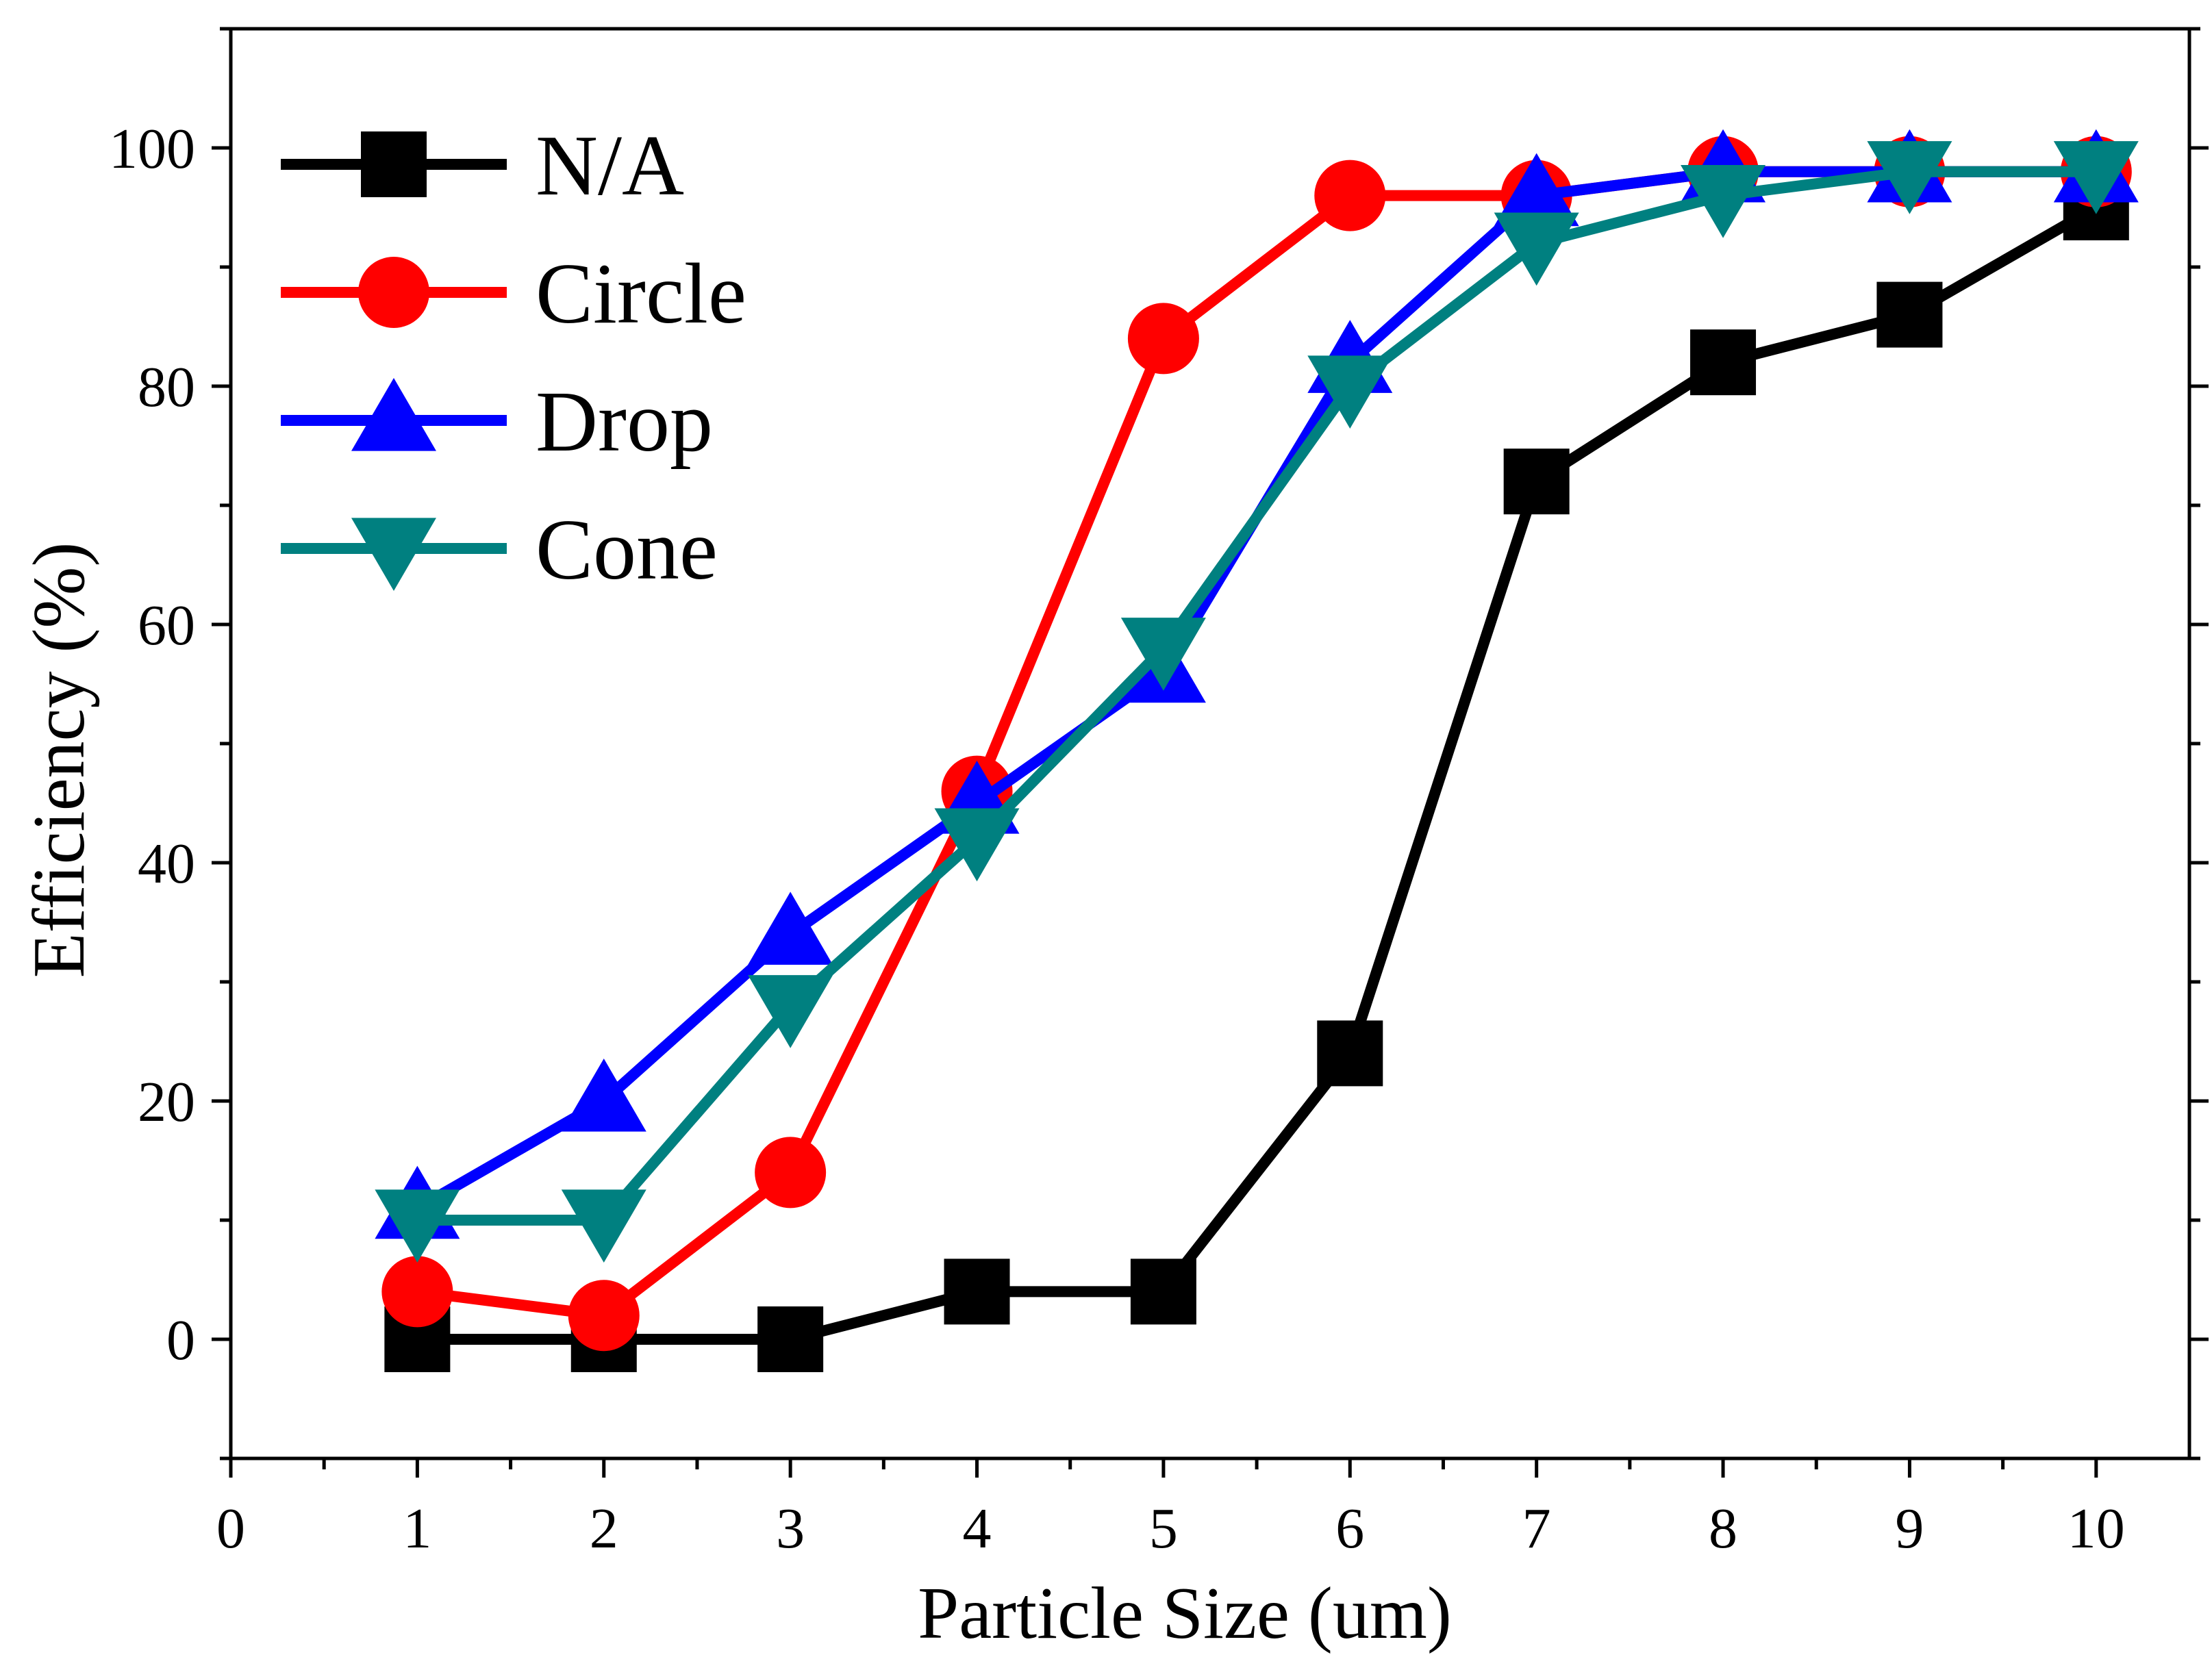 Image resolution: width=2212 pixels, height=1670 pixels. What do you see at coordinates (166, 864) in the screenshot?
I see `y-tick-label: 40` at bounding box center [166, 864].